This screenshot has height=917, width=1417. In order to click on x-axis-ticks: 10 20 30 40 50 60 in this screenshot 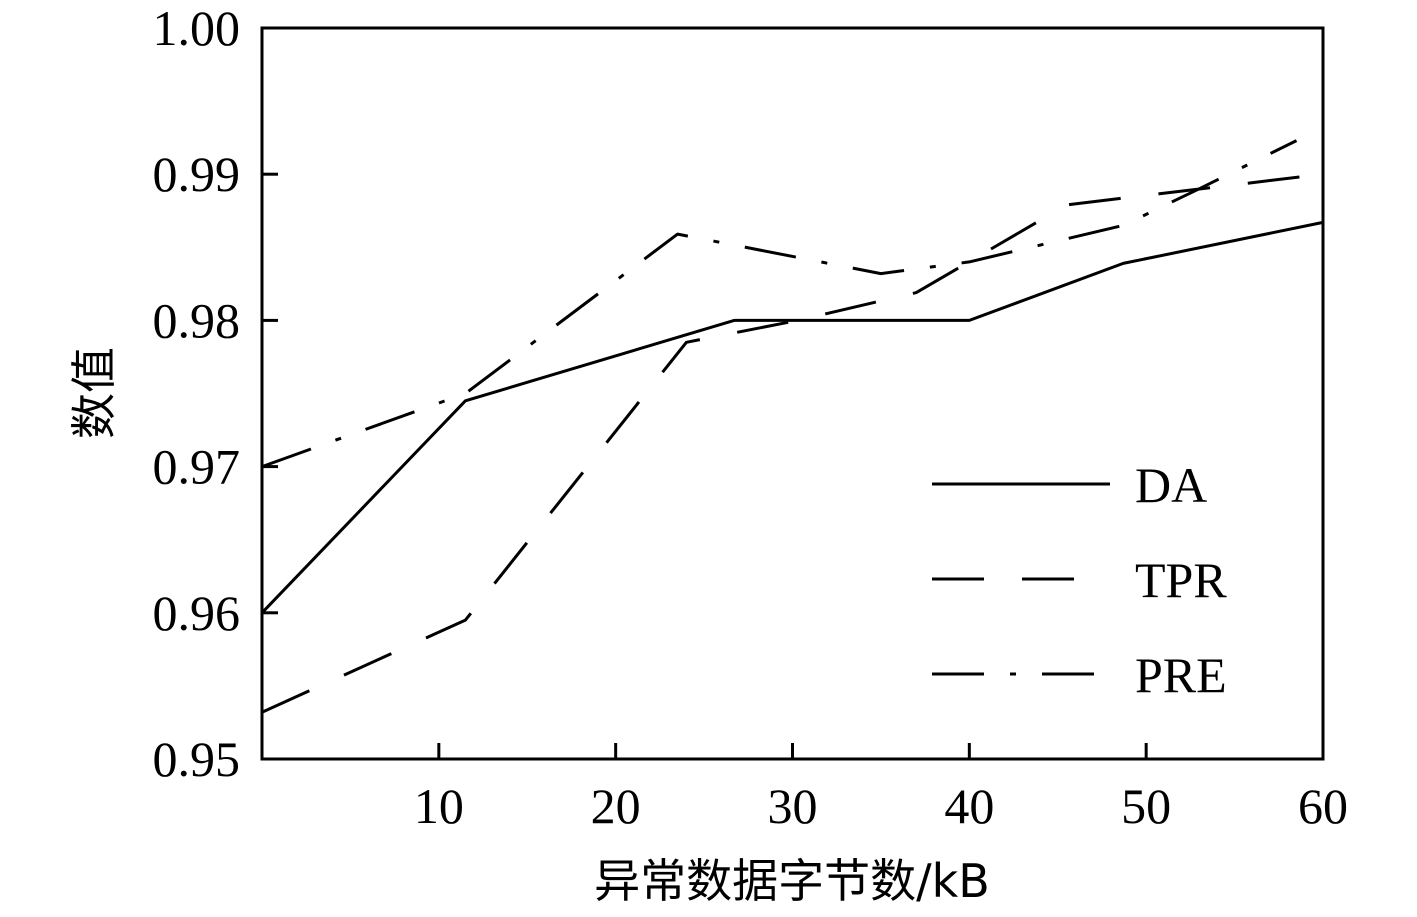, I will do `click(881, 788)`.